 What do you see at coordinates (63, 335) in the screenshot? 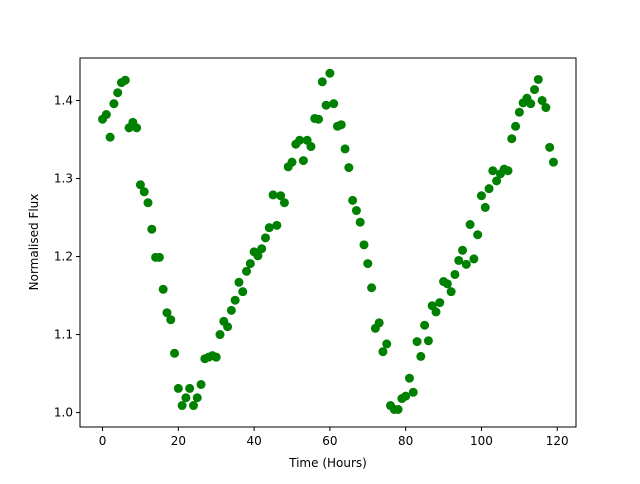
I see `y-tick-label: 1.1` at bounding box center [63, 335].